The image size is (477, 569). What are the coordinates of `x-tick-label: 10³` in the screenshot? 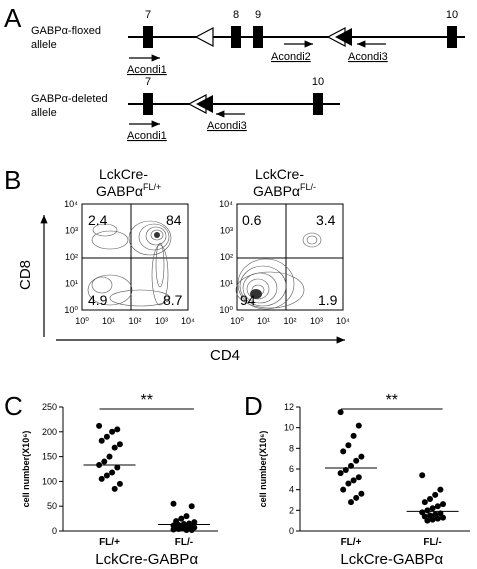 It's located at (316, 321).